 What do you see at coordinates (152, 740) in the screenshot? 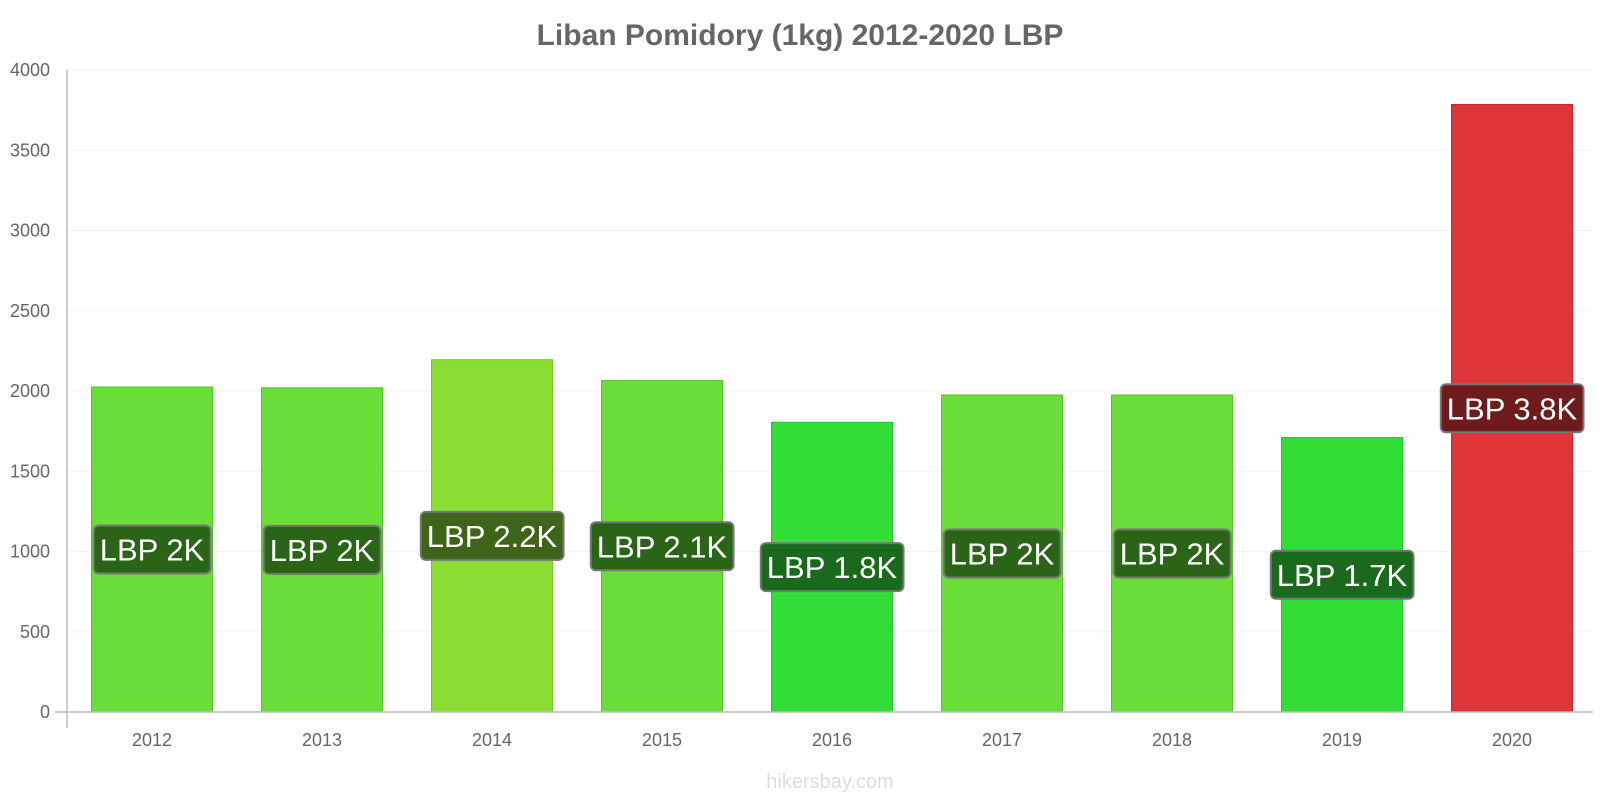
I see `x-tick-label: 2012` at bounding box center [152, 740].